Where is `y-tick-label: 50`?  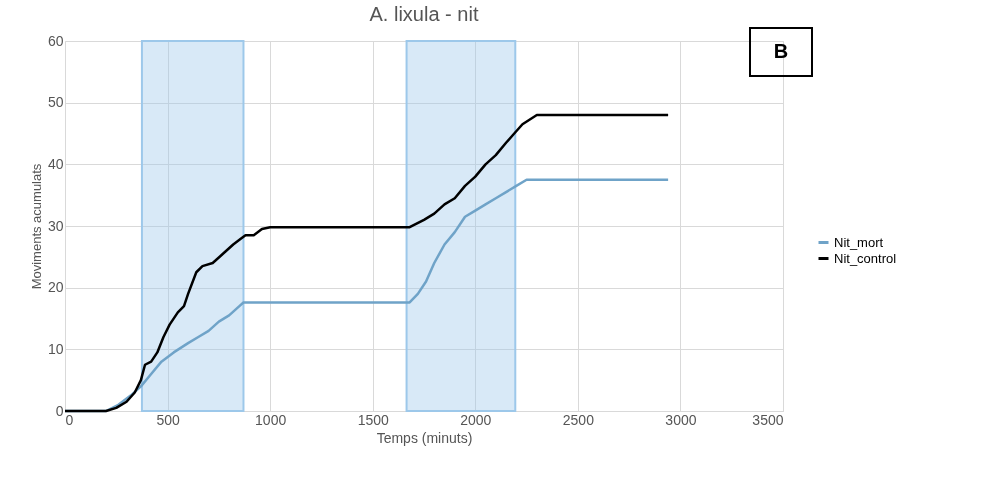
y-tick-label: 50 is located at coordinates (55, 102).